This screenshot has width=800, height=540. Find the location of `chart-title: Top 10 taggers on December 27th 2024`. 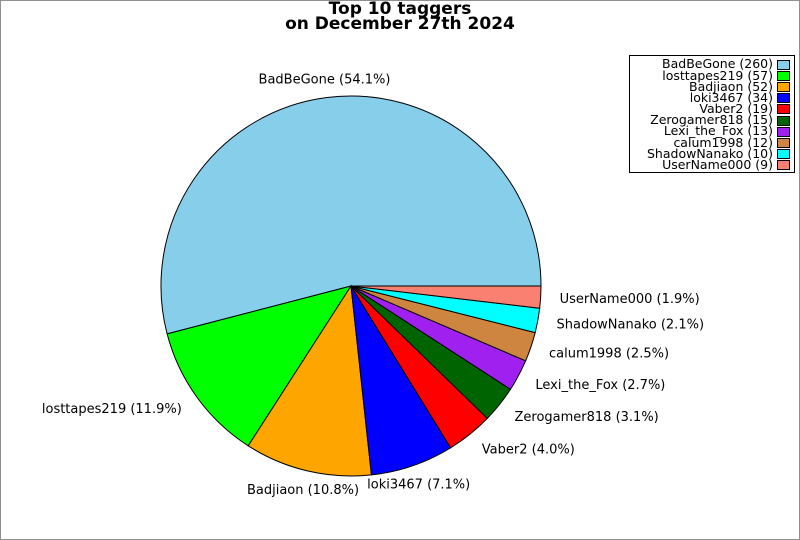

chart-title: Top 10 taggers on December 27th 2024 is located at coordinates (400, 17).